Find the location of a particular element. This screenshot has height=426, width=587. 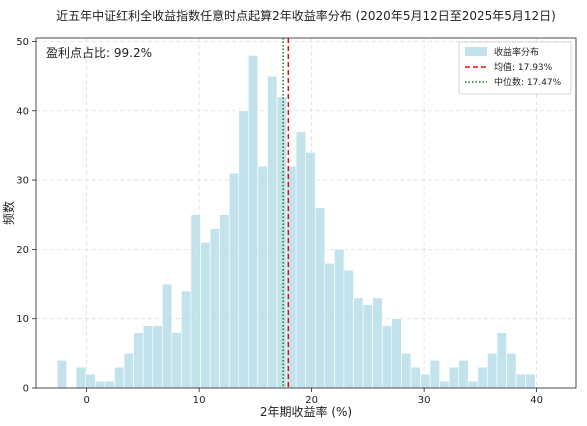

y-tick-label: 30 is located at coordinates (22, 181).